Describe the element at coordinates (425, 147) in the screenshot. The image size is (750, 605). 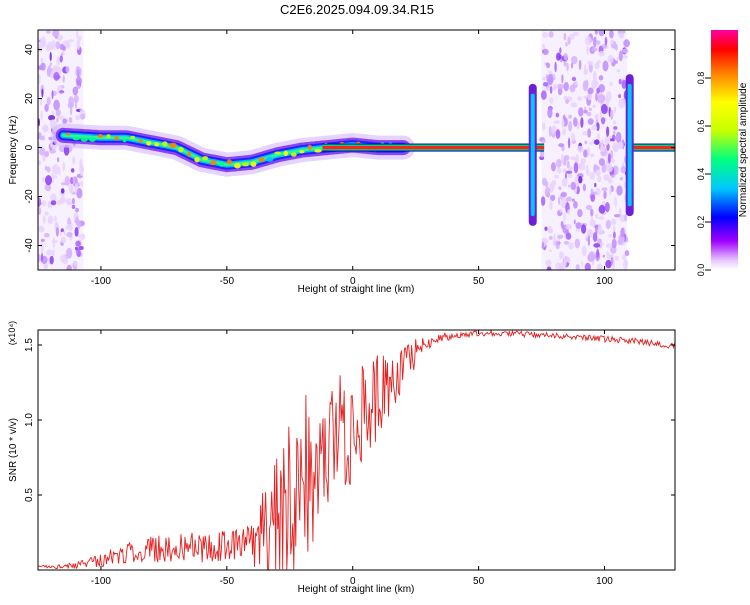
I see `carrier-line` at that location.